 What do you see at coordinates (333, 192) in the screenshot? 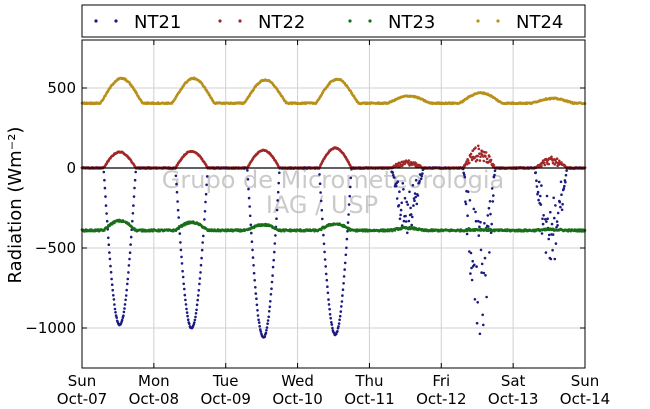
I see `watermark: Grupo de Micrometeorologia IAG / USP` at bounding box center [333, 192].